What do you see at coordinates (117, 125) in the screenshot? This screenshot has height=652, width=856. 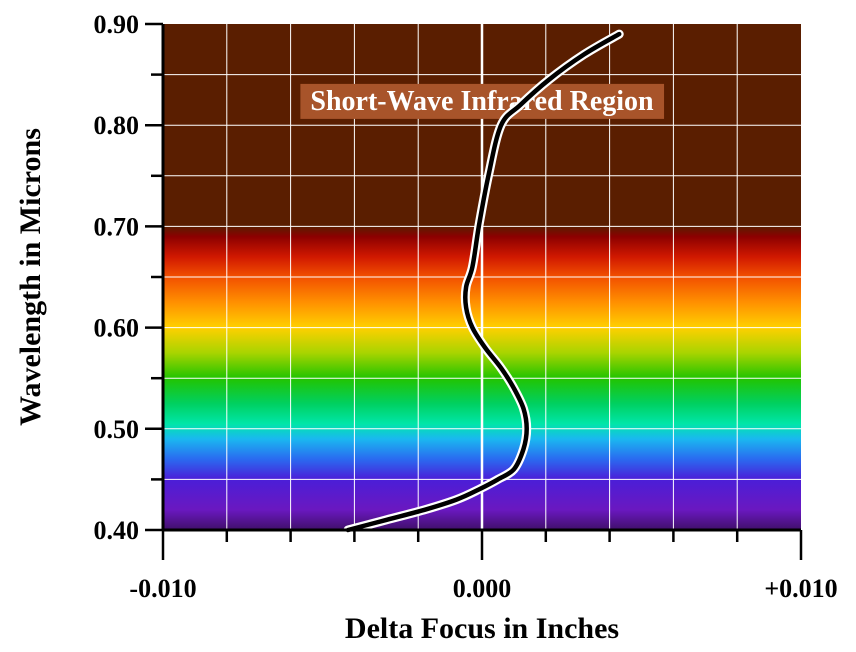 I see `y-tick-label: 0.80` at bounding box center [117, 125].